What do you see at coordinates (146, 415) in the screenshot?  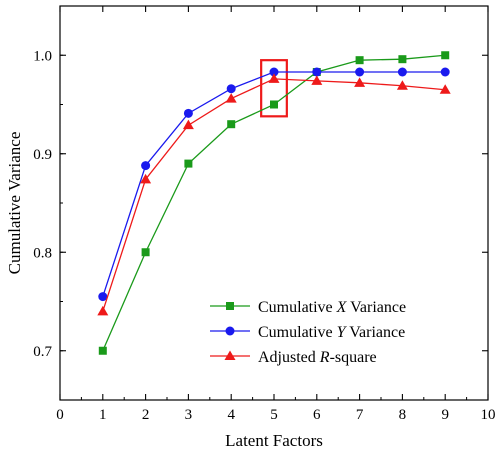 I see `x-tick-label: 2` at bounding box center [146, 415].